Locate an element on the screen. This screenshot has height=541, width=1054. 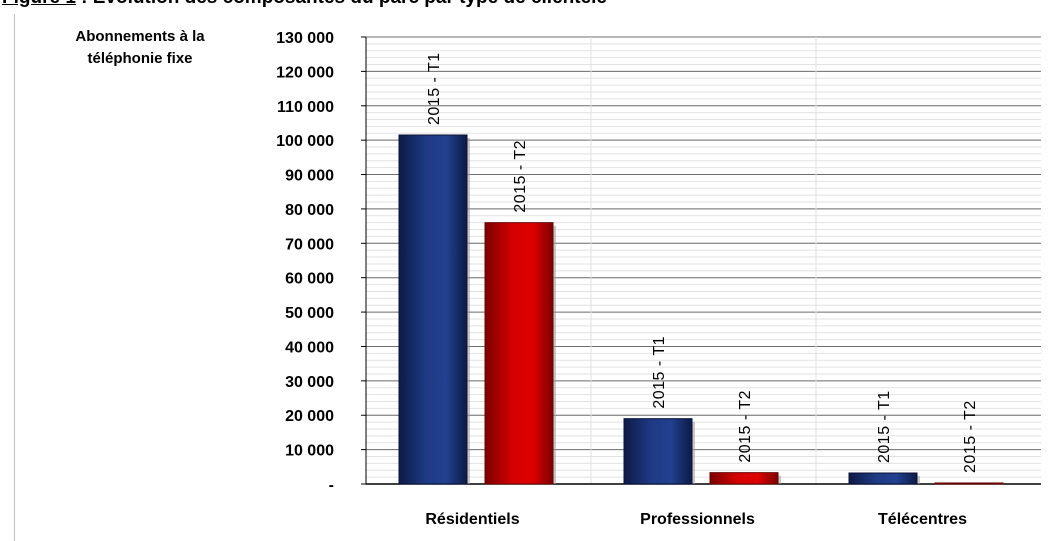
y-tick-label: 80 000 is located at coordinates (309, 210).